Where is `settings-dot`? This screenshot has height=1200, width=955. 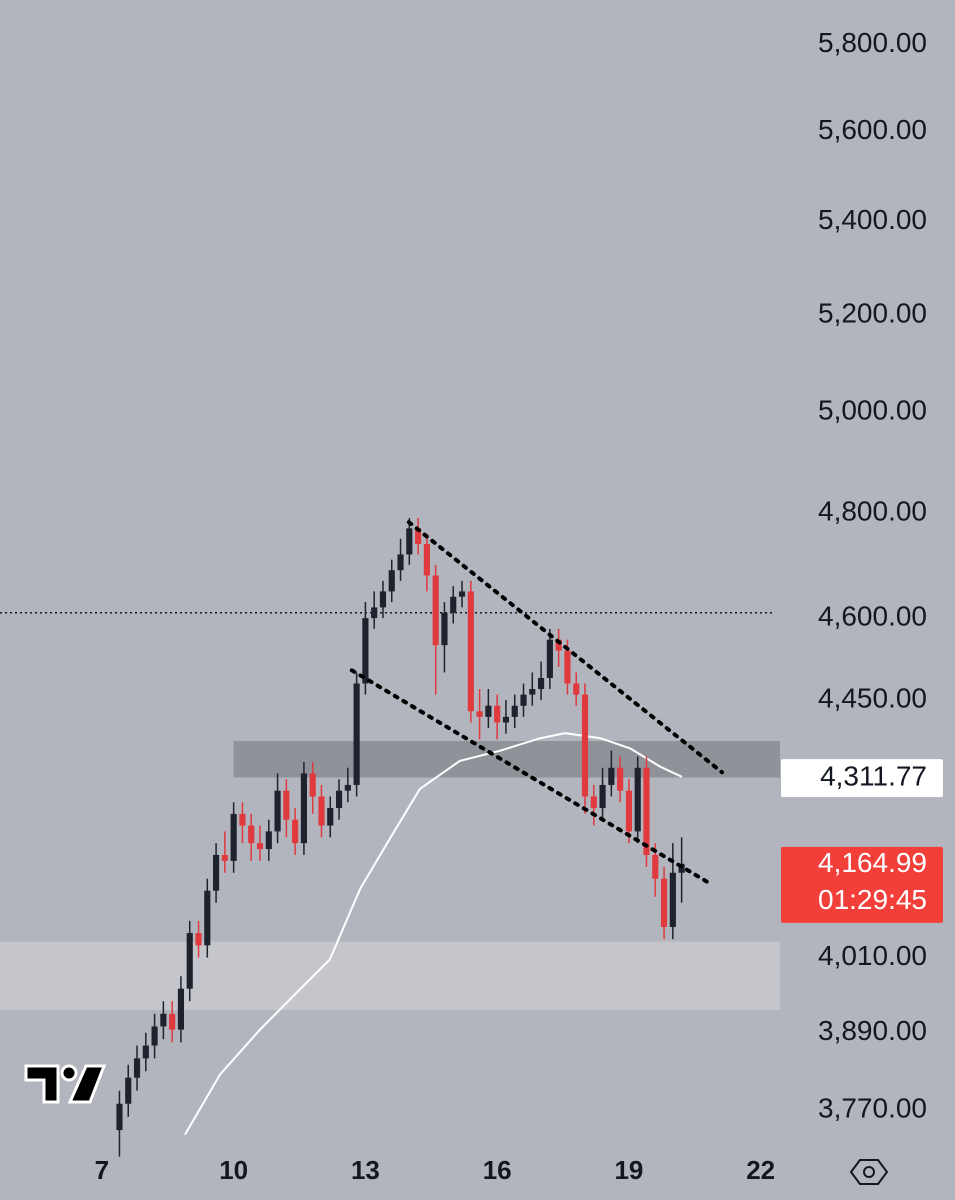
settings-dot is located at coordinates (869, 1172).